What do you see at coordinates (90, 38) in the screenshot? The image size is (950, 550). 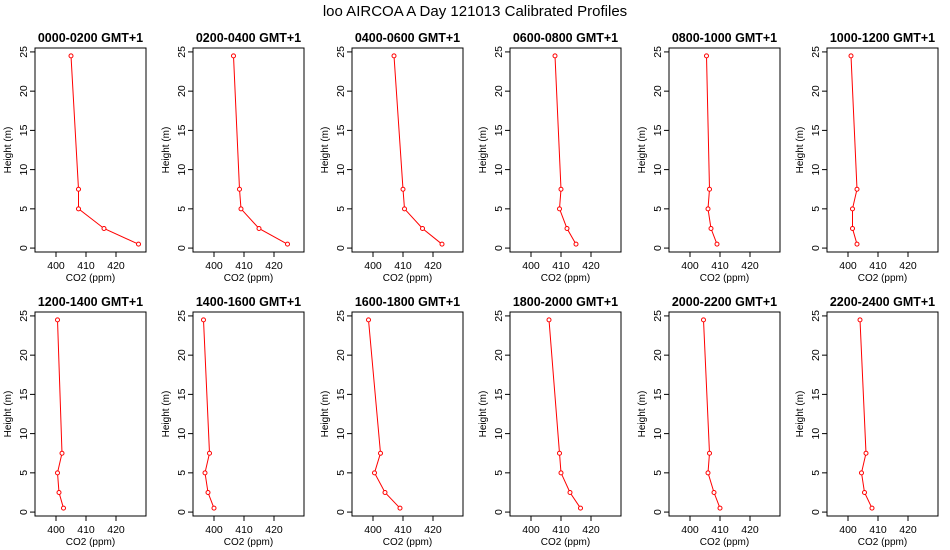 I see `panel-title: 0000-0200 GMT+1` at bounding box center [90, 38].